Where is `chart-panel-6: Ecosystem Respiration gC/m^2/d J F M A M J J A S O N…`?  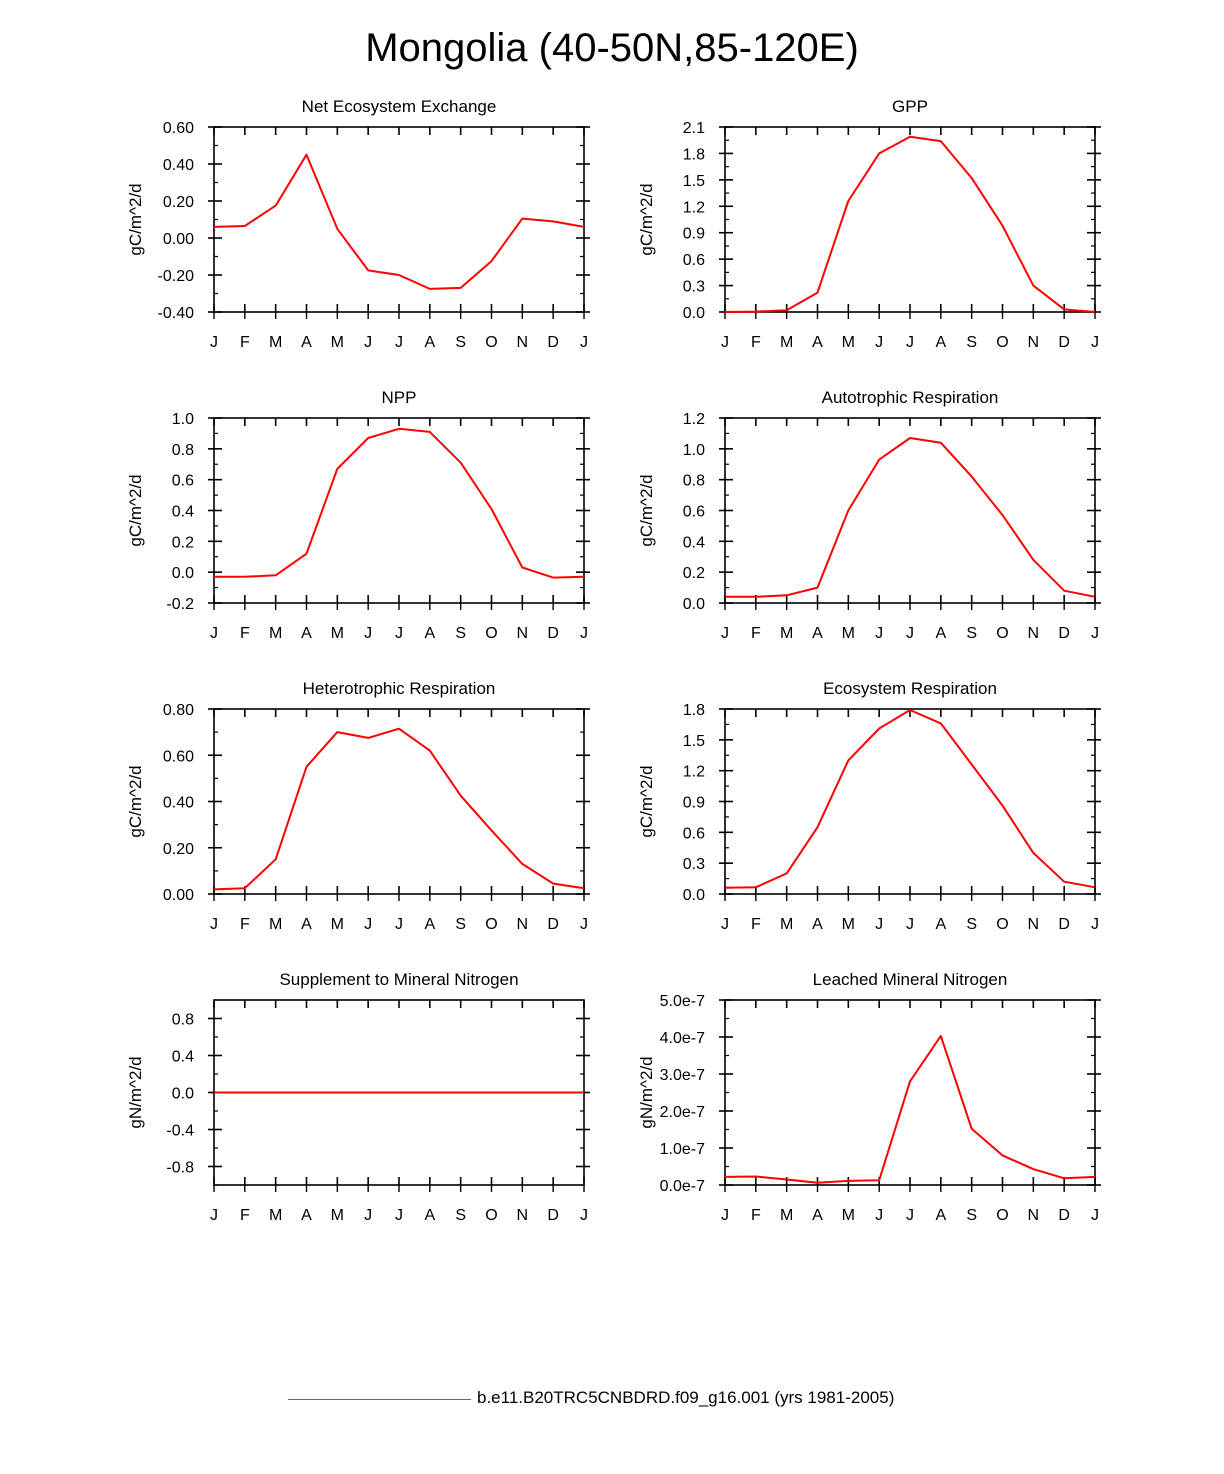 chart-panel-6: Ecosystem Respiration gC/m^2/d J F M A M J J A S O N… is located at coordinates (869, 806).